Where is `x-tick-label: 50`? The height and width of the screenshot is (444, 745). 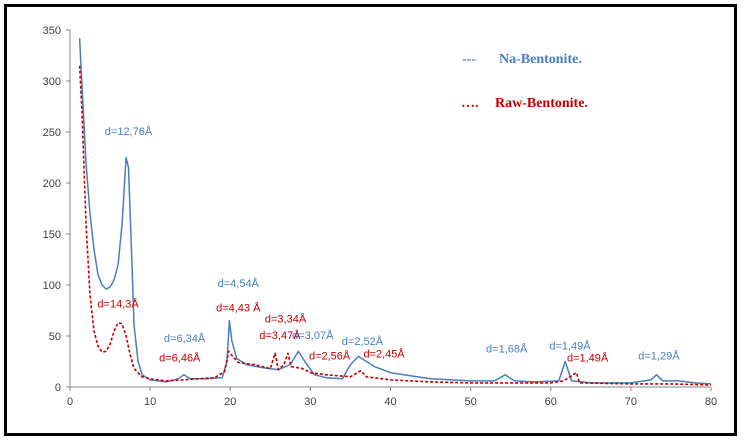
x-tick-label: 50 is located at coordinates (471, 402).